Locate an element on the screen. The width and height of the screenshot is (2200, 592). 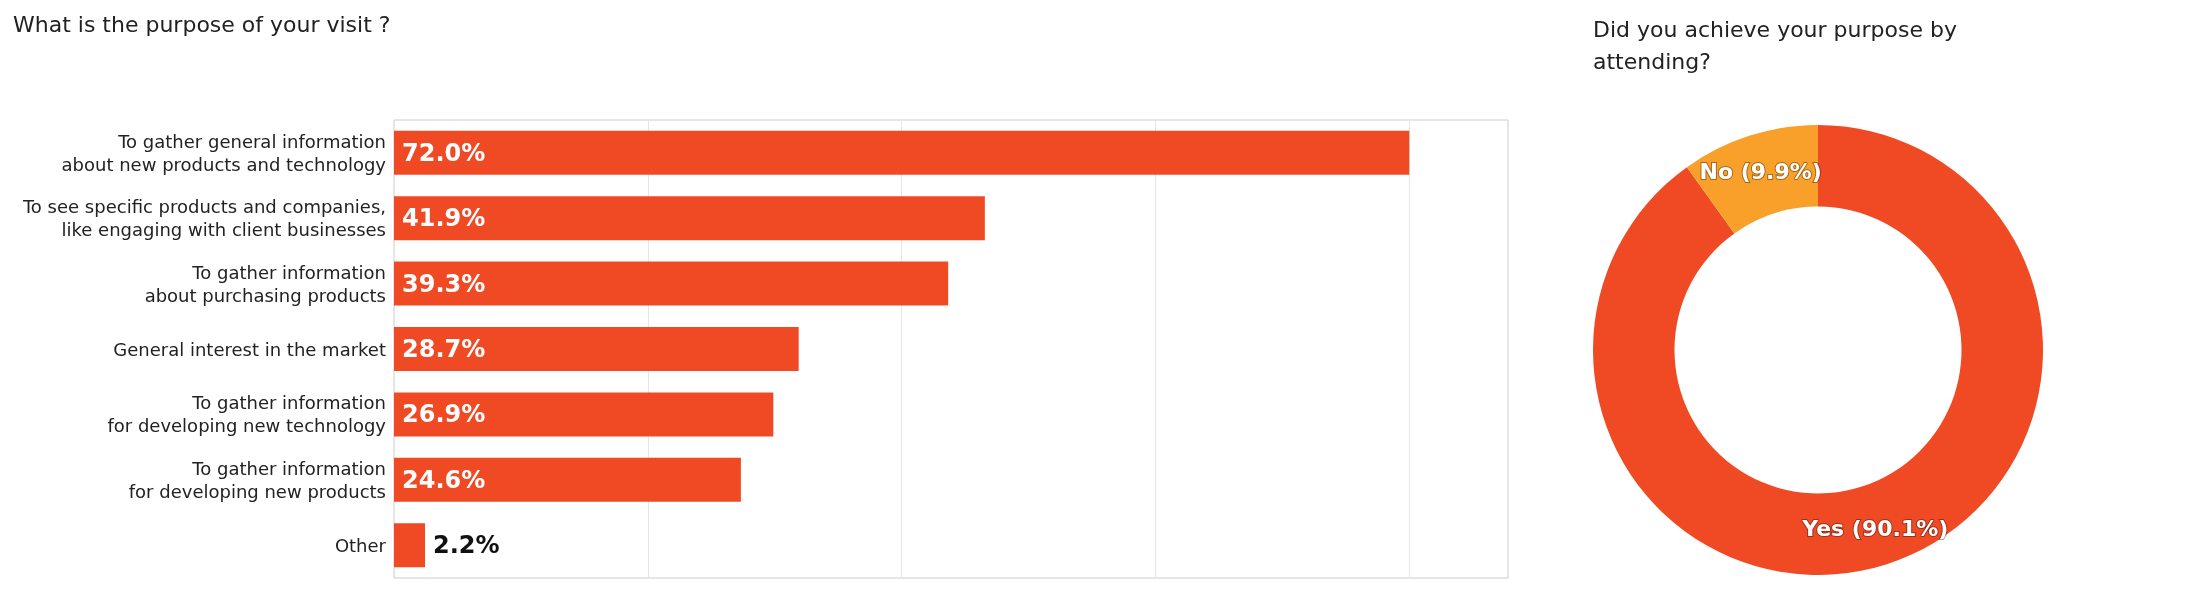
y-tick-label: To gather general information about new products and technology is located at coordinates (224, 152).